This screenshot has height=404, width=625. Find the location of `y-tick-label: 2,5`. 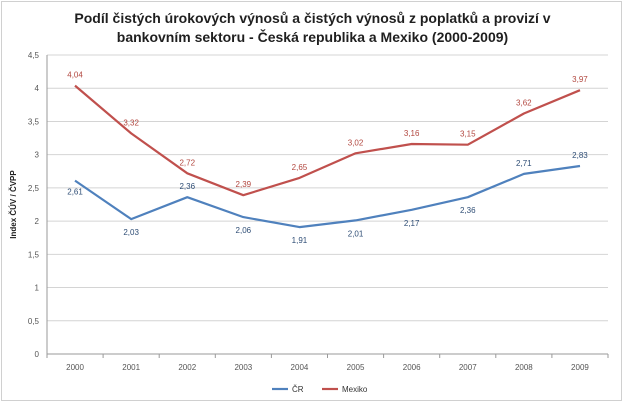

y-tick-label: 2,5 is located at coordinates (34, 188).